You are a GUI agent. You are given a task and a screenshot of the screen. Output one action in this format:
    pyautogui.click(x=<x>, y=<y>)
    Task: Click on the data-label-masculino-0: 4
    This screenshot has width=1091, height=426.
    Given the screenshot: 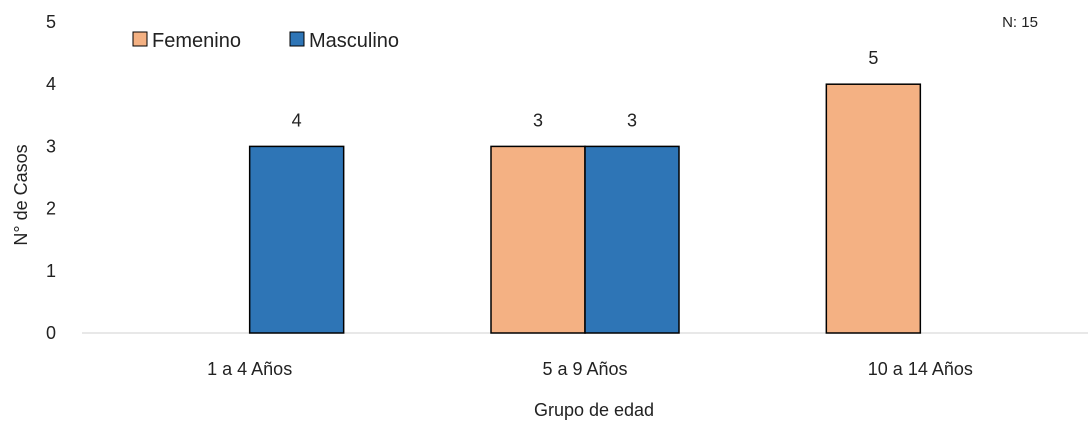 What is the action you would take?
    pyautogui.click(x=297, y=120)
    